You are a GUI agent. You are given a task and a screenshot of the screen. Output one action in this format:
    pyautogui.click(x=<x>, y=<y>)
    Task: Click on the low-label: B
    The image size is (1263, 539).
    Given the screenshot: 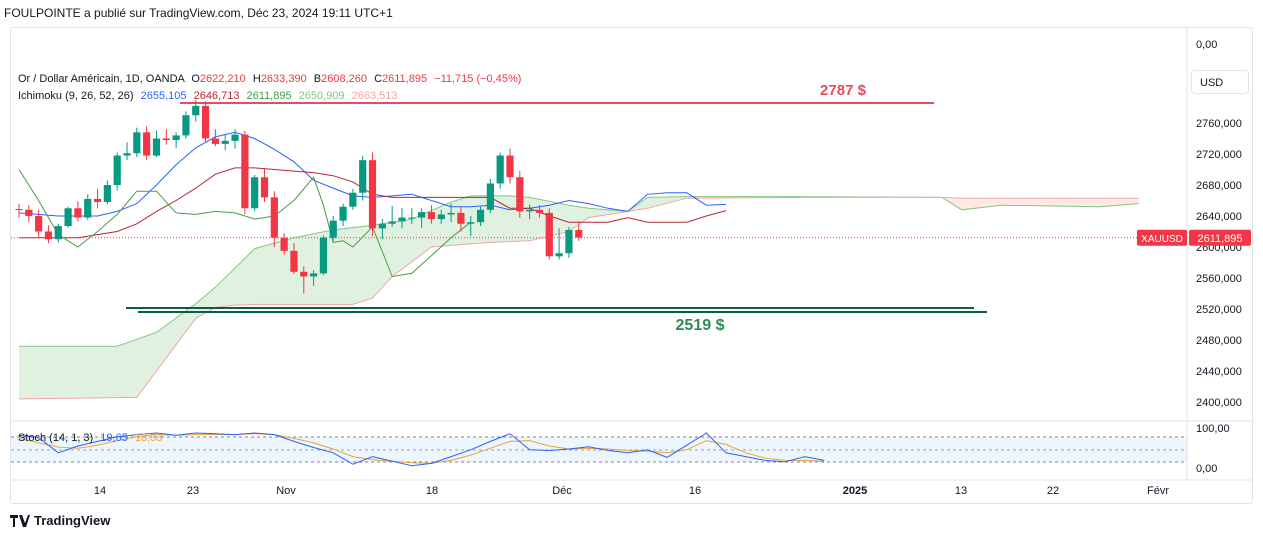 What is the action you would take?
    pyautogui.click(x=317, y=79)
    